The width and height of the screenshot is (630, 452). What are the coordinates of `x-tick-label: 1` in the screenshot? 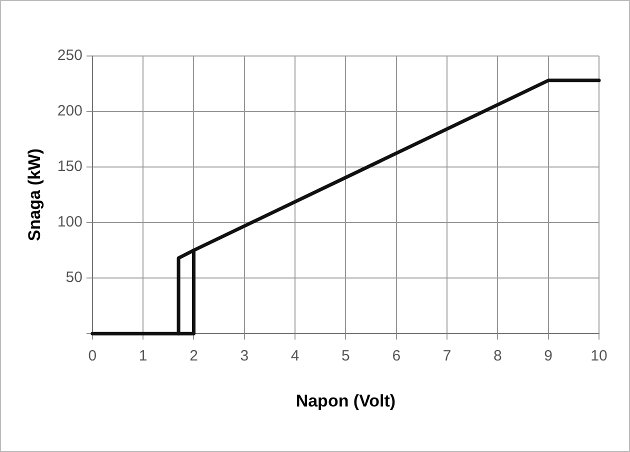 It's located at (143, 356).